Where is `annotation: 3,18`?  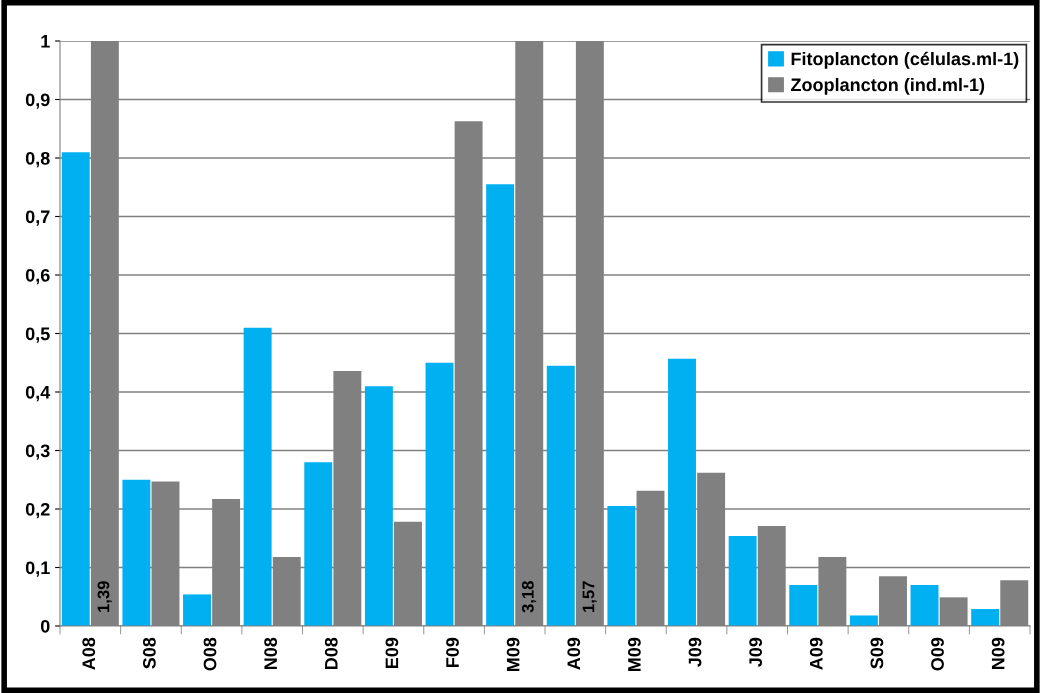 annotation: 3,18 is located at coordinates (529, 597).